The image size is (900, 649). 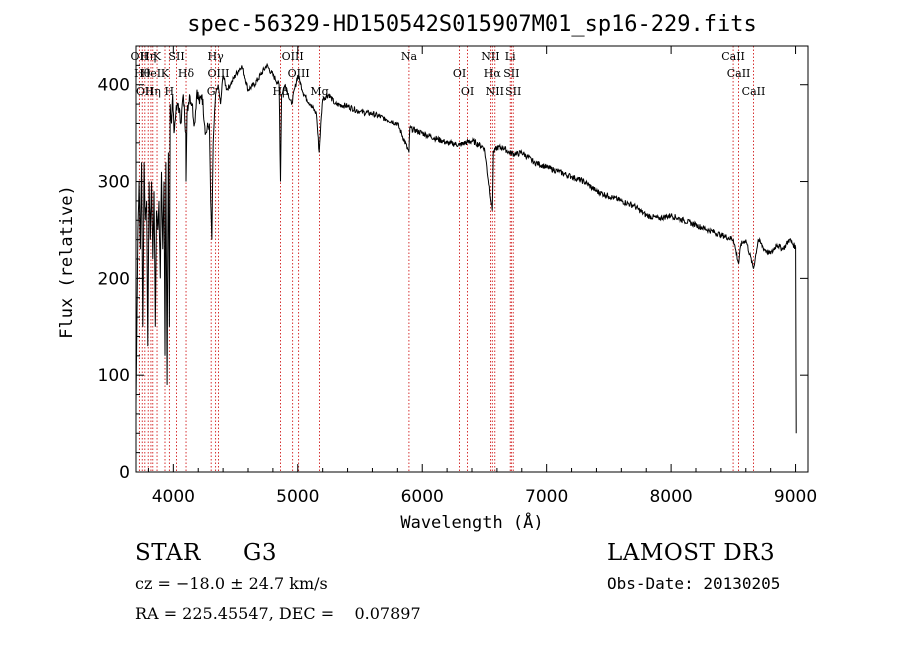 I want to click on line-label-7: K, so click(x=165, y=73).